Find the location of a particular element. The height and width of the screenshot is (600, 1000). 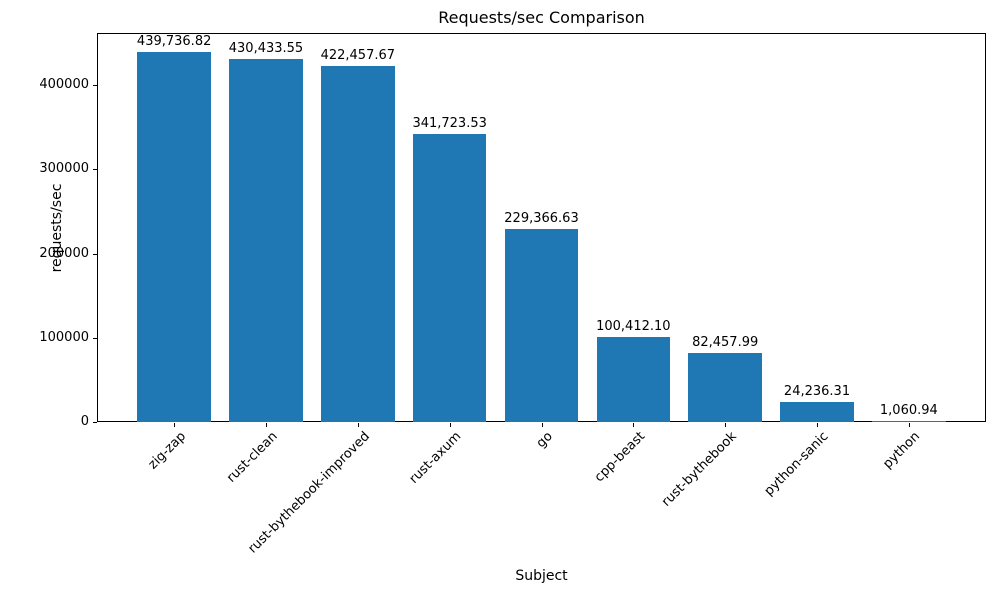

bar-value-label: 341,723.53 is located at coordinates (449, 123).